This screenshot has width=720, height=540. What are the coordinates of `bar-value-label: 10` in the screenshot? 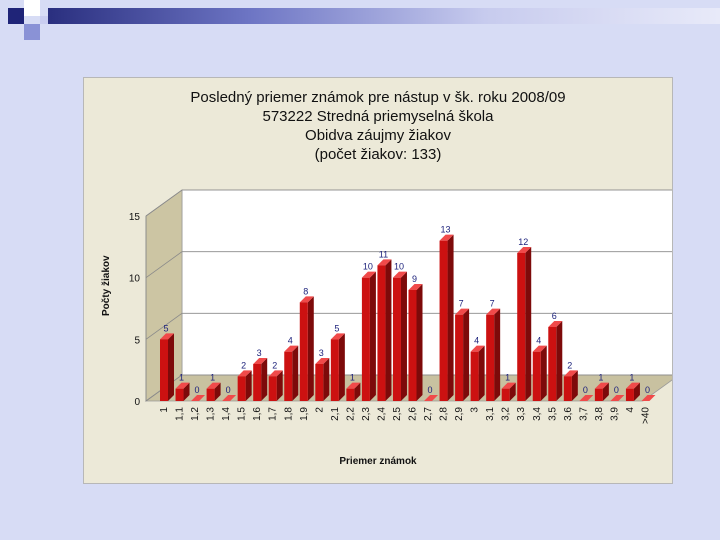 It's located at (368, 267).